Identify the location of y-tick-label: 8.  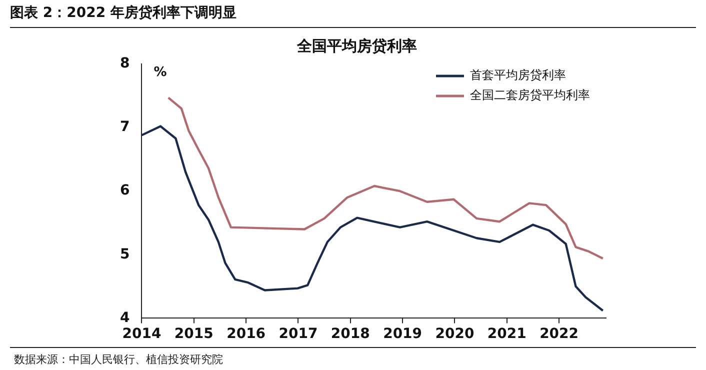
(125, 64).